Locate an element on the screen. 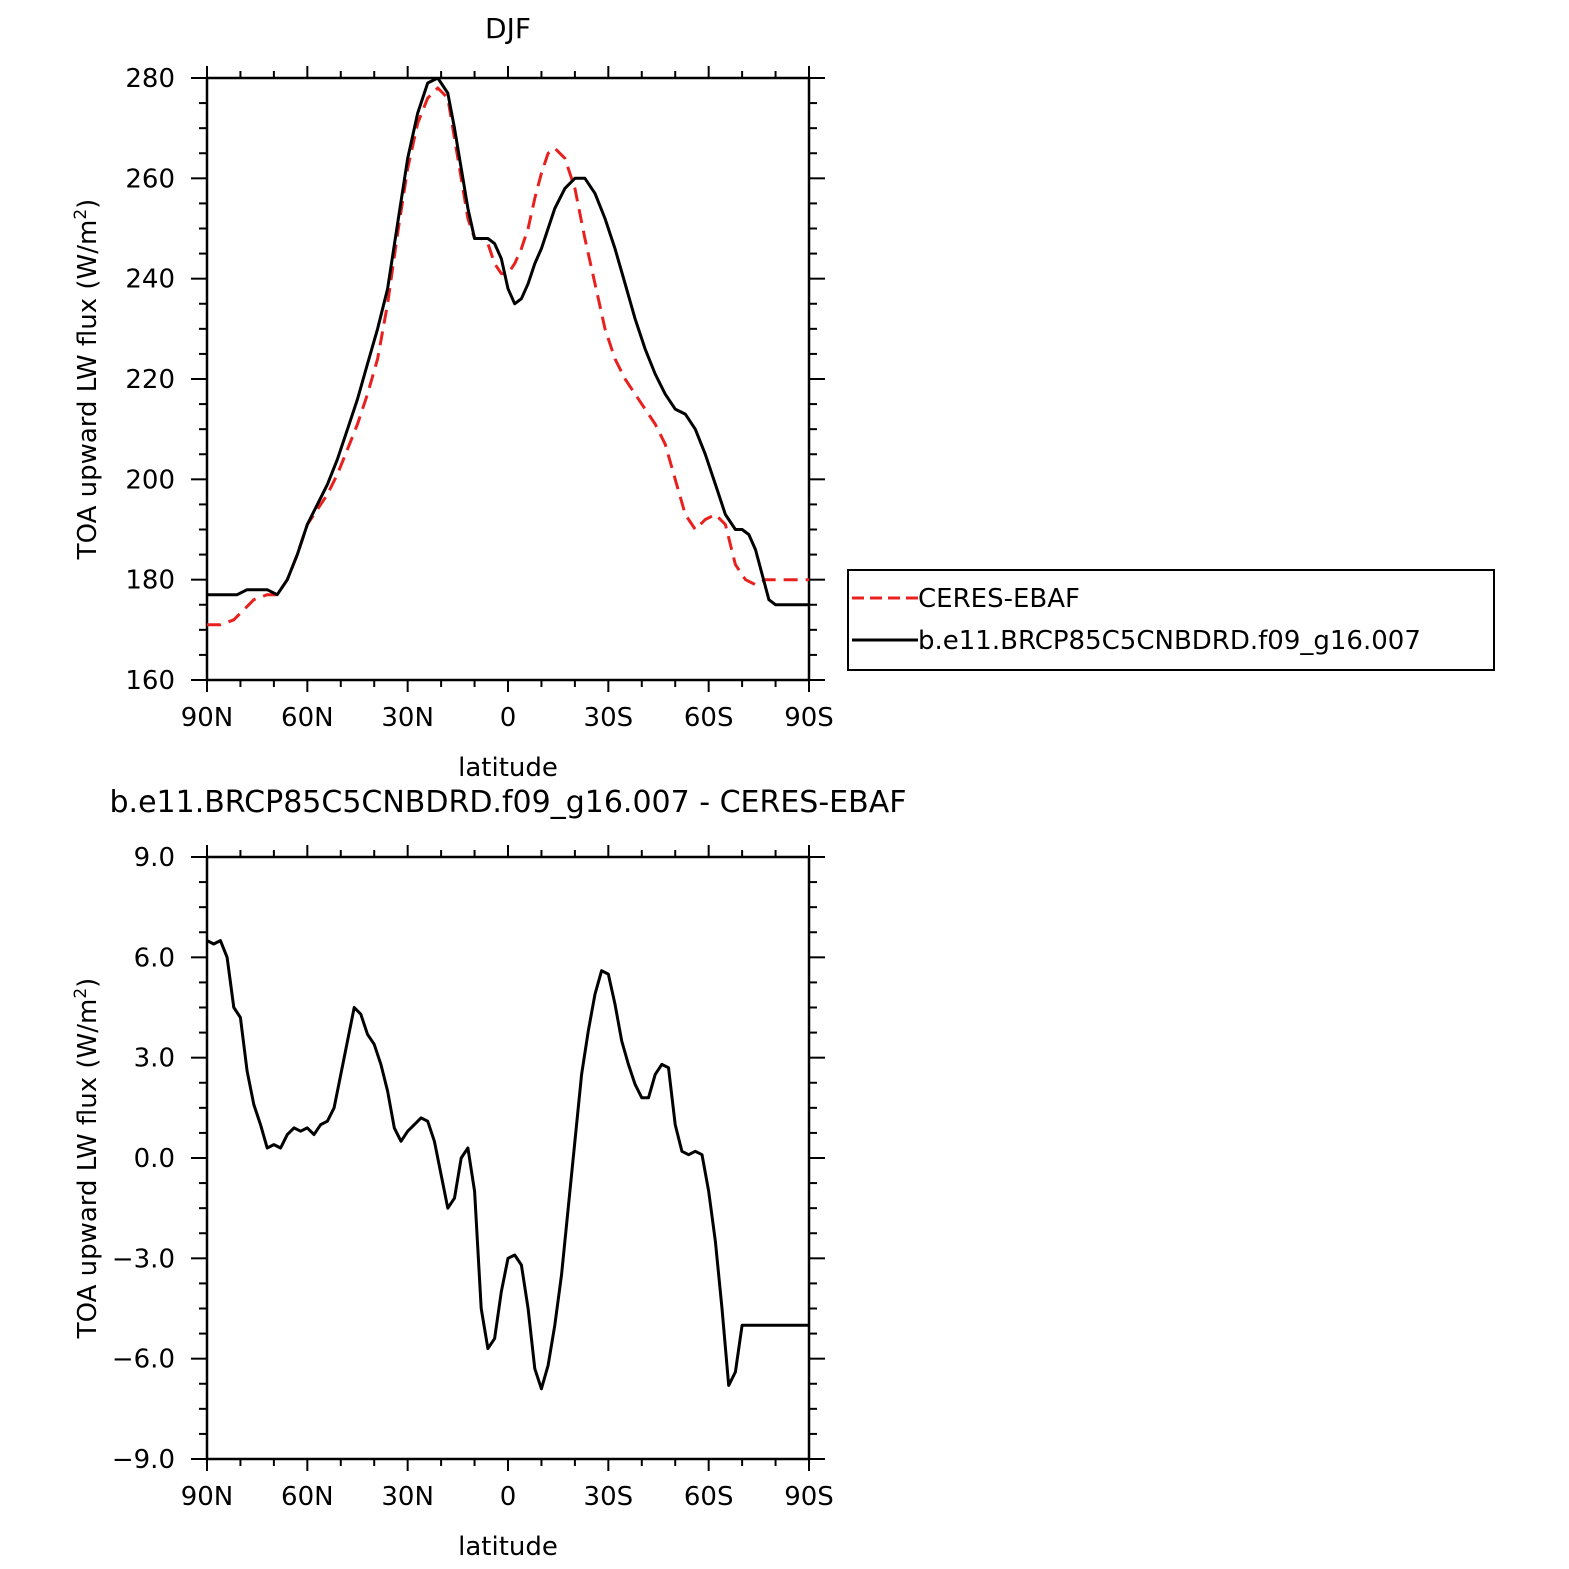 Image resolution: width=1569 pixels, height=1569 pixels. y-tick-label: 280 is located at coordinates (150, 79).